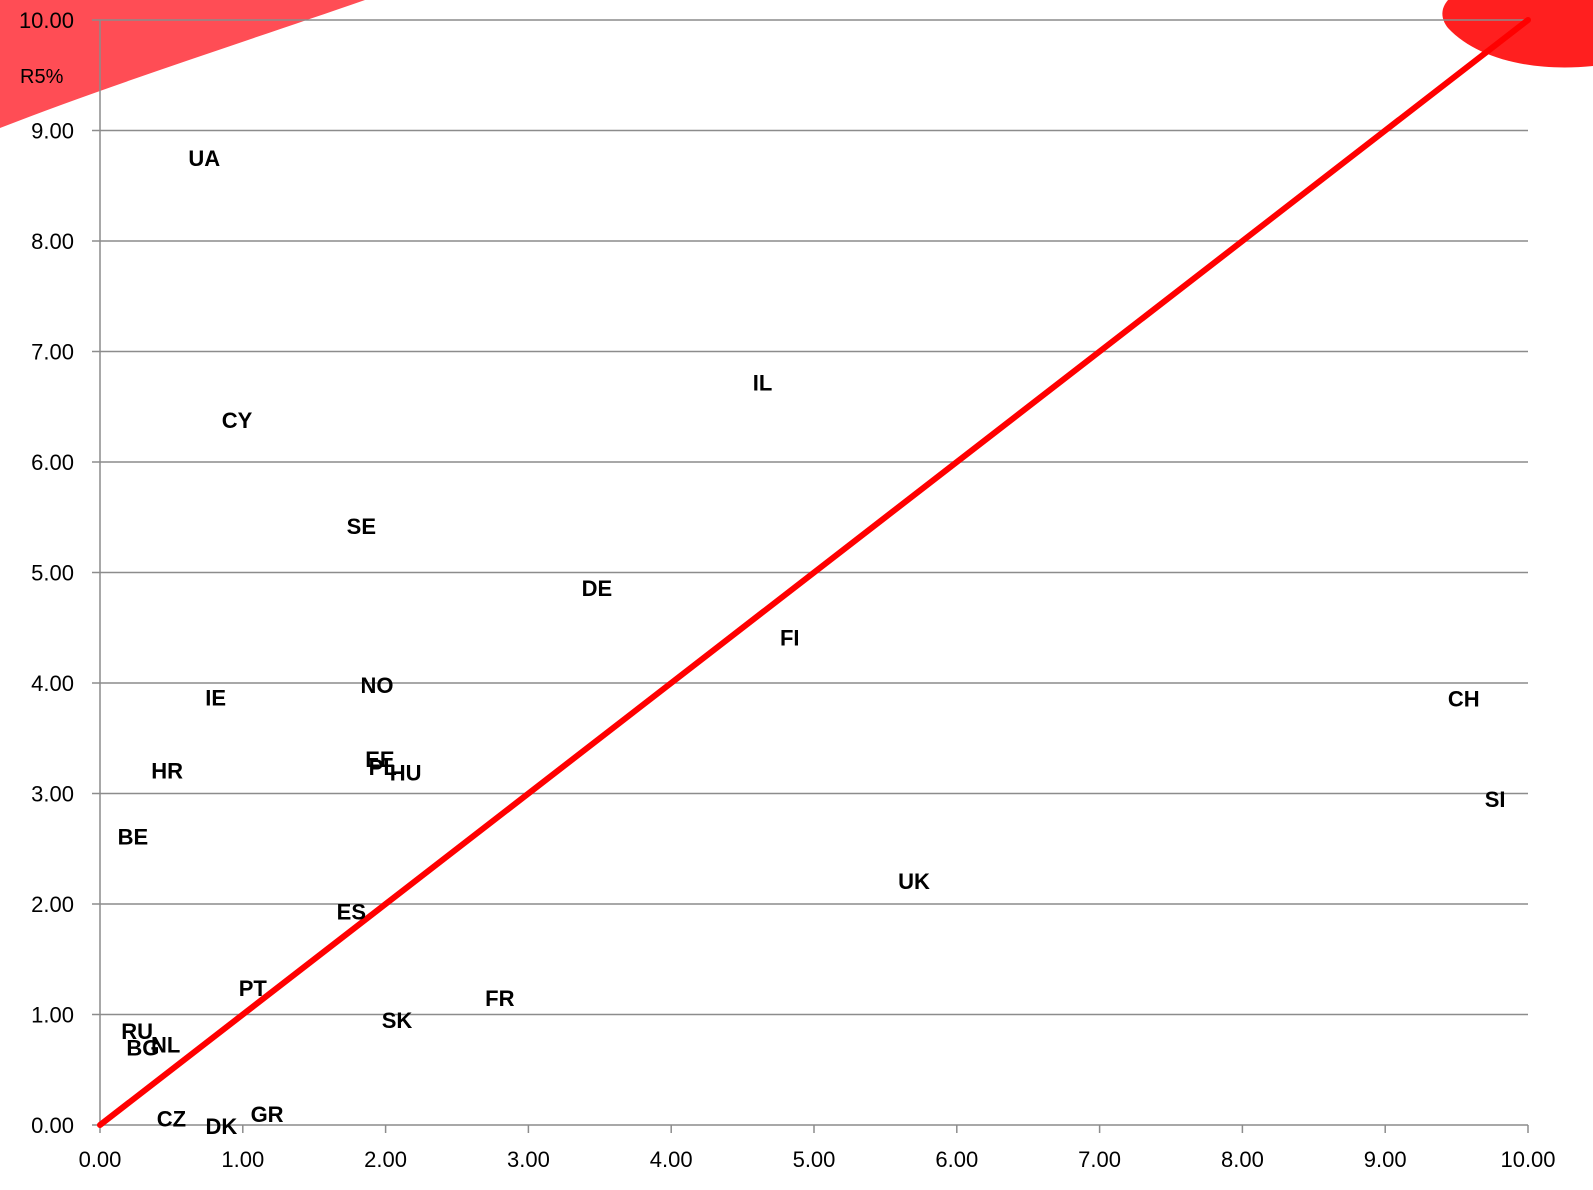 This screenshot has height=1190, width=1593. I want to click on y-tick-label: 9.00, so click(52, 131).